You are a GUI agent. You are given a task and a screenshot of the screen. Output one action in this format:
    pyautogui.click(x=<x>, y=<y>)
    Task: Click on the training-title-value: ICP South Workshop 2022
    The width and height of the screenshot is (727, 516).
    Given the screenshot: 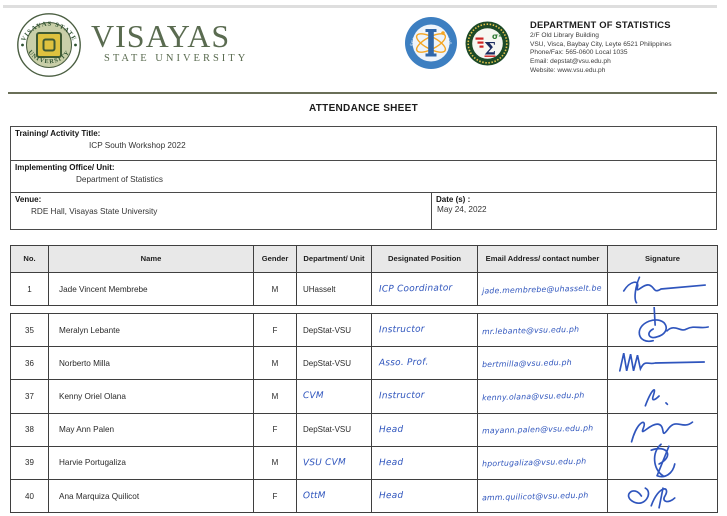 What is the action you would take?
    pyautogui.click(x=137, y=145)
    